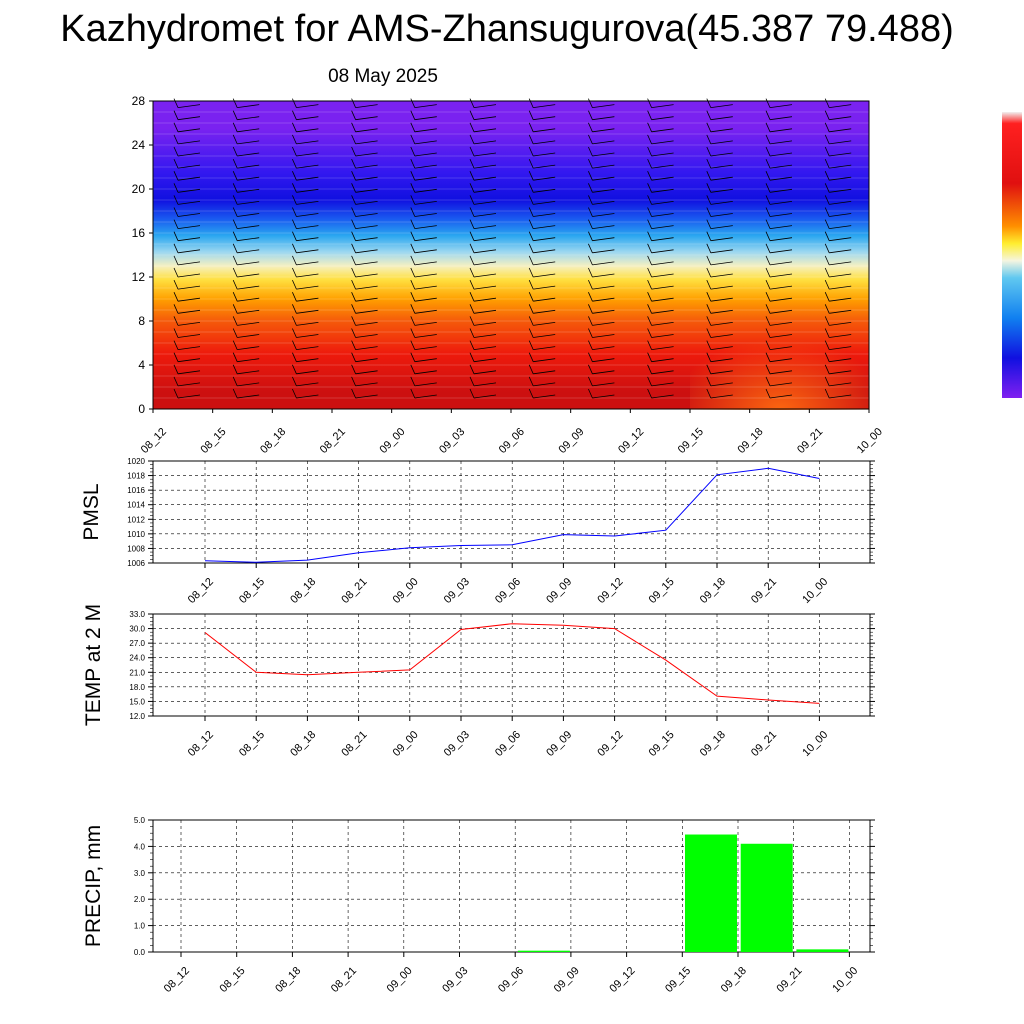 The image size is (1024, 1024). What do you see at coordinates (139, 233) in the screenshot?
I see `heatmap-ytick-label: 16` at bounding box center [139, 233].